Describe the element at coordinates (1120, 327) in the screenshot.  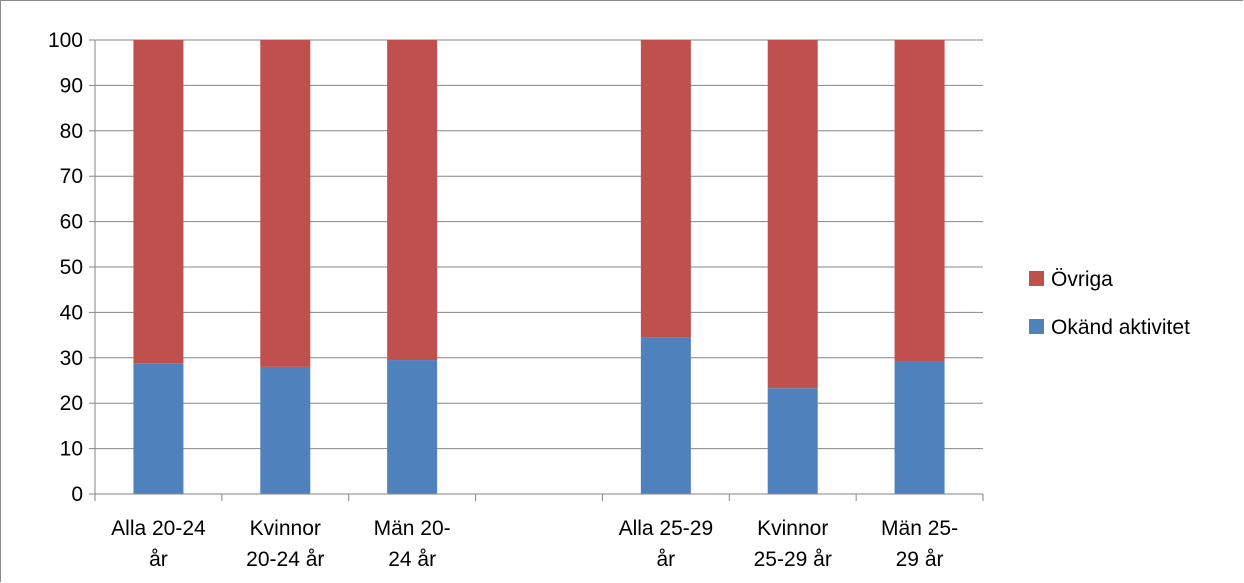
I see `legend-label: Okänd aktivitet` at that location.